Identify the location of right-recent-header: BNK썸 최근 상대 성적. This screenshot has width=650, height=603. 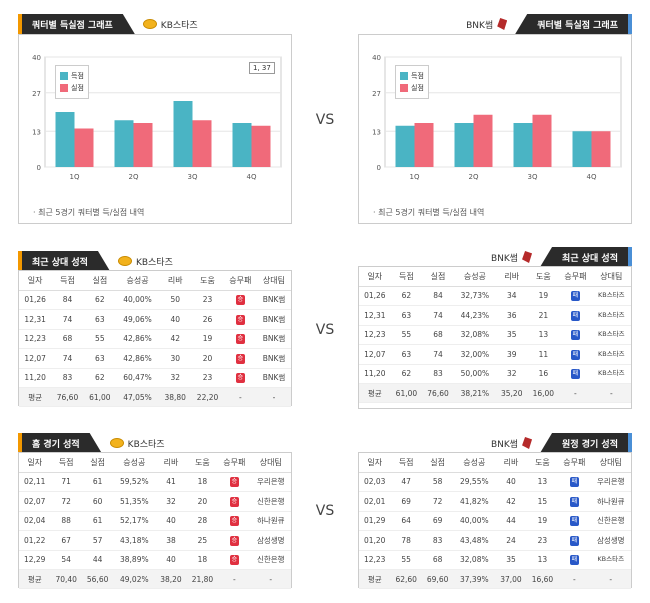
(557, 257).